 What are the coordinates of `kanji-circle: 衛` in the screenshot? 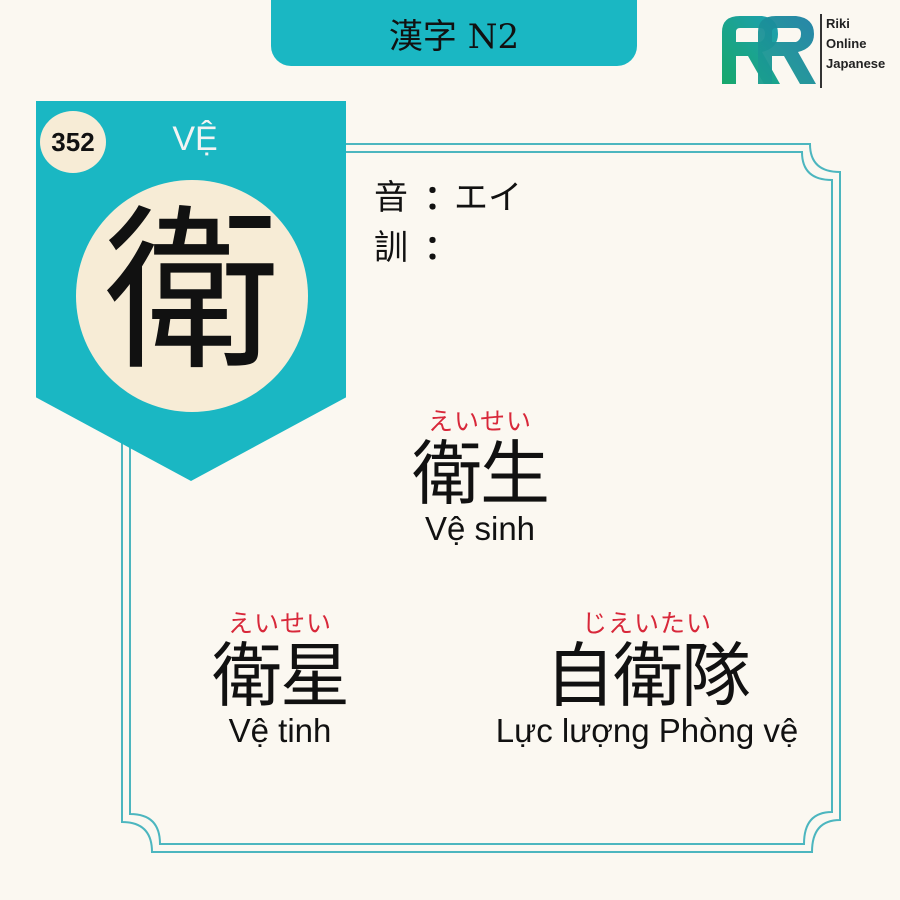 It's located at (192, 296).